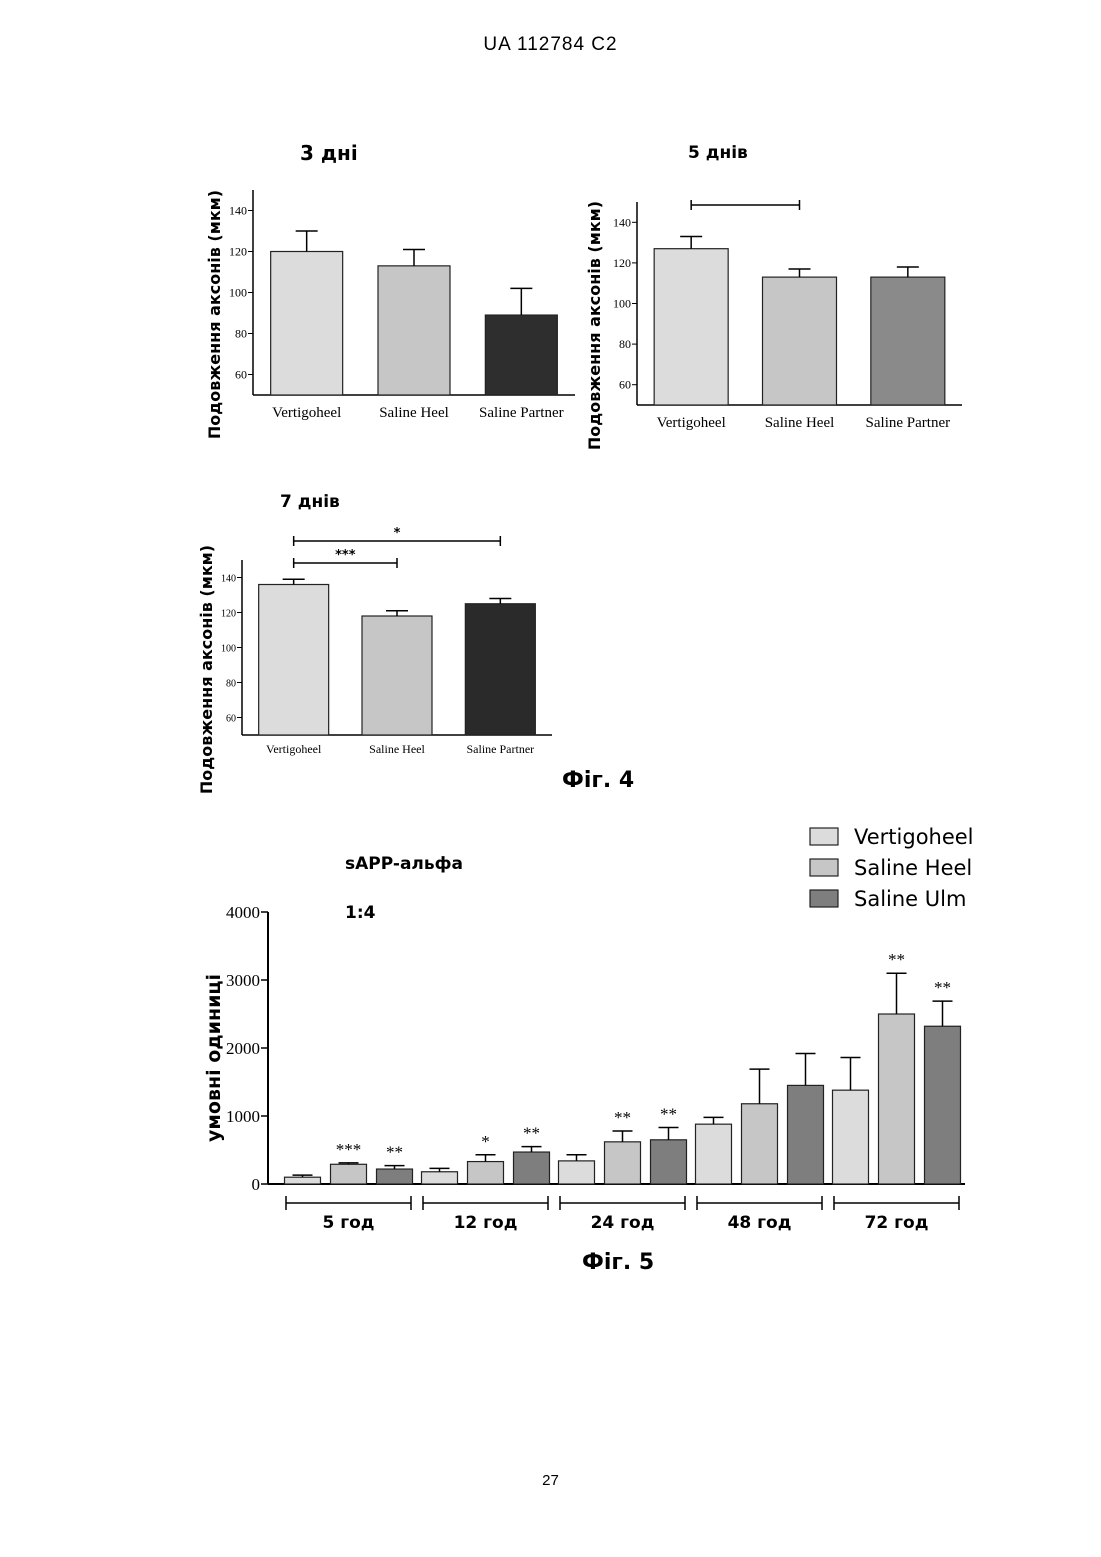  Describe the element at coordinates (243, 1116) in the screenshot. I see `y-tick-label: 1000` at that location.